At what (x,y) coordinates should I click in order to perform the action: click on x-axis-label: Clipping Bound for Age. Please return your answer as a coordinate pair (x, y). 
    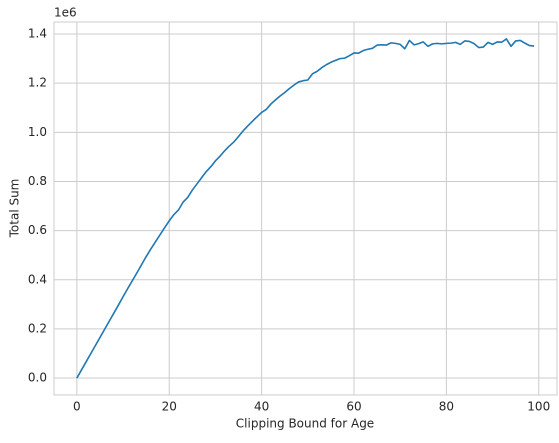
    Looking at the image, I should click on (305, 424).